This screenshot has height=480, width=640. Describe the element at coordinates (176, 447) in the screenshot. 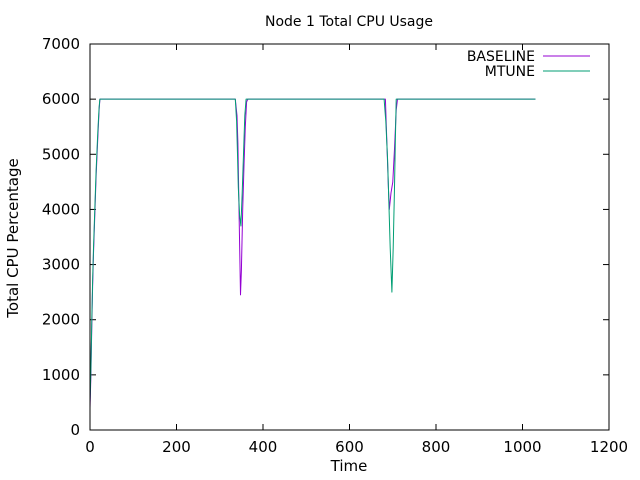

I see `x-tick-label: 200` at that location.